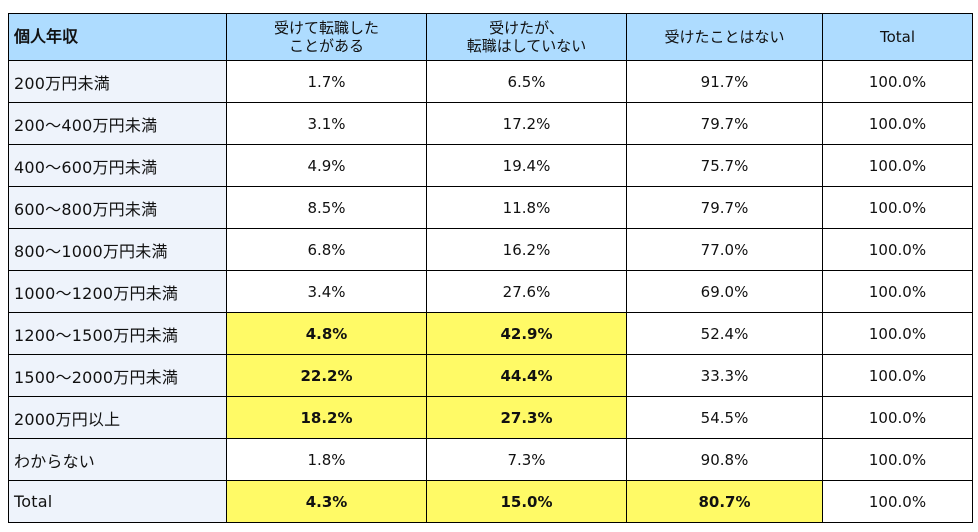 The image size is (978, 532). Describe the element at coordinates (526, 375) in the screenshot. I see `table-cell: 44.4%` at that location.